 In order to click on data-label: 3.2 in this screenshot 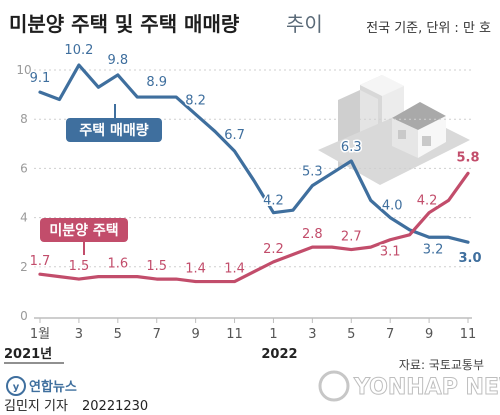, I will do `click(433, 249)`.